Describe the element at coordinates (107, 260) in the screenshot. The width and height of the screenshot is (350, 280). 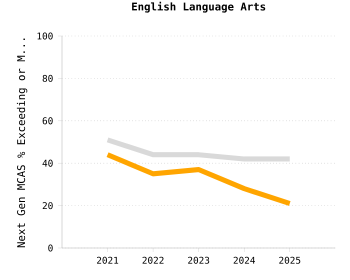
I see `x-tick-label: 2021` at that location.